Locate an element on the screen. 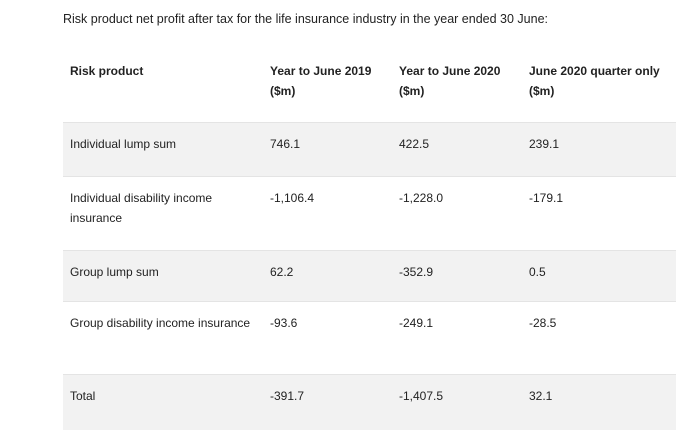  value-cell: 746.1 is located at coordinates (285, 144).